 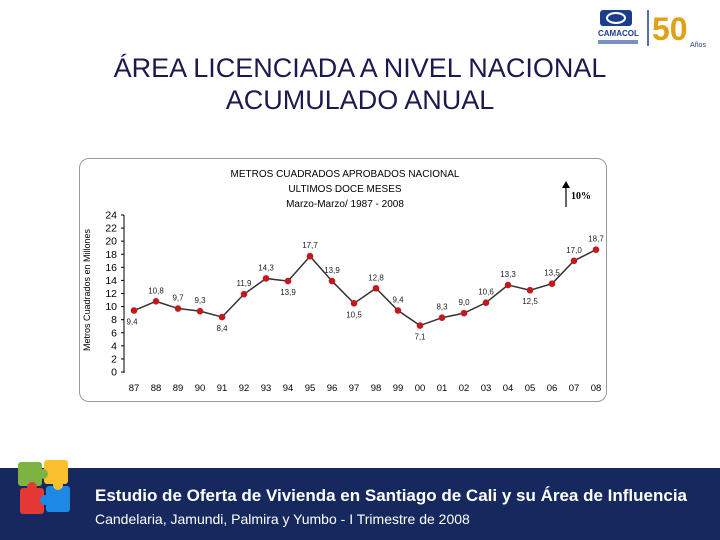 I want to click on data-label: 9,4, so click(x=398, y=300).